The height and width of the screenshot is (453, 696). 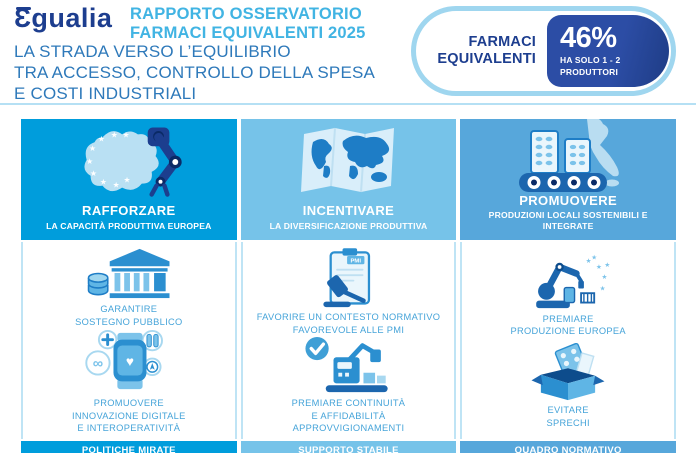 I want to click on list-item: GARANTIRE SOSTEGNO PUBBLICO, so click(x=128, y=287).